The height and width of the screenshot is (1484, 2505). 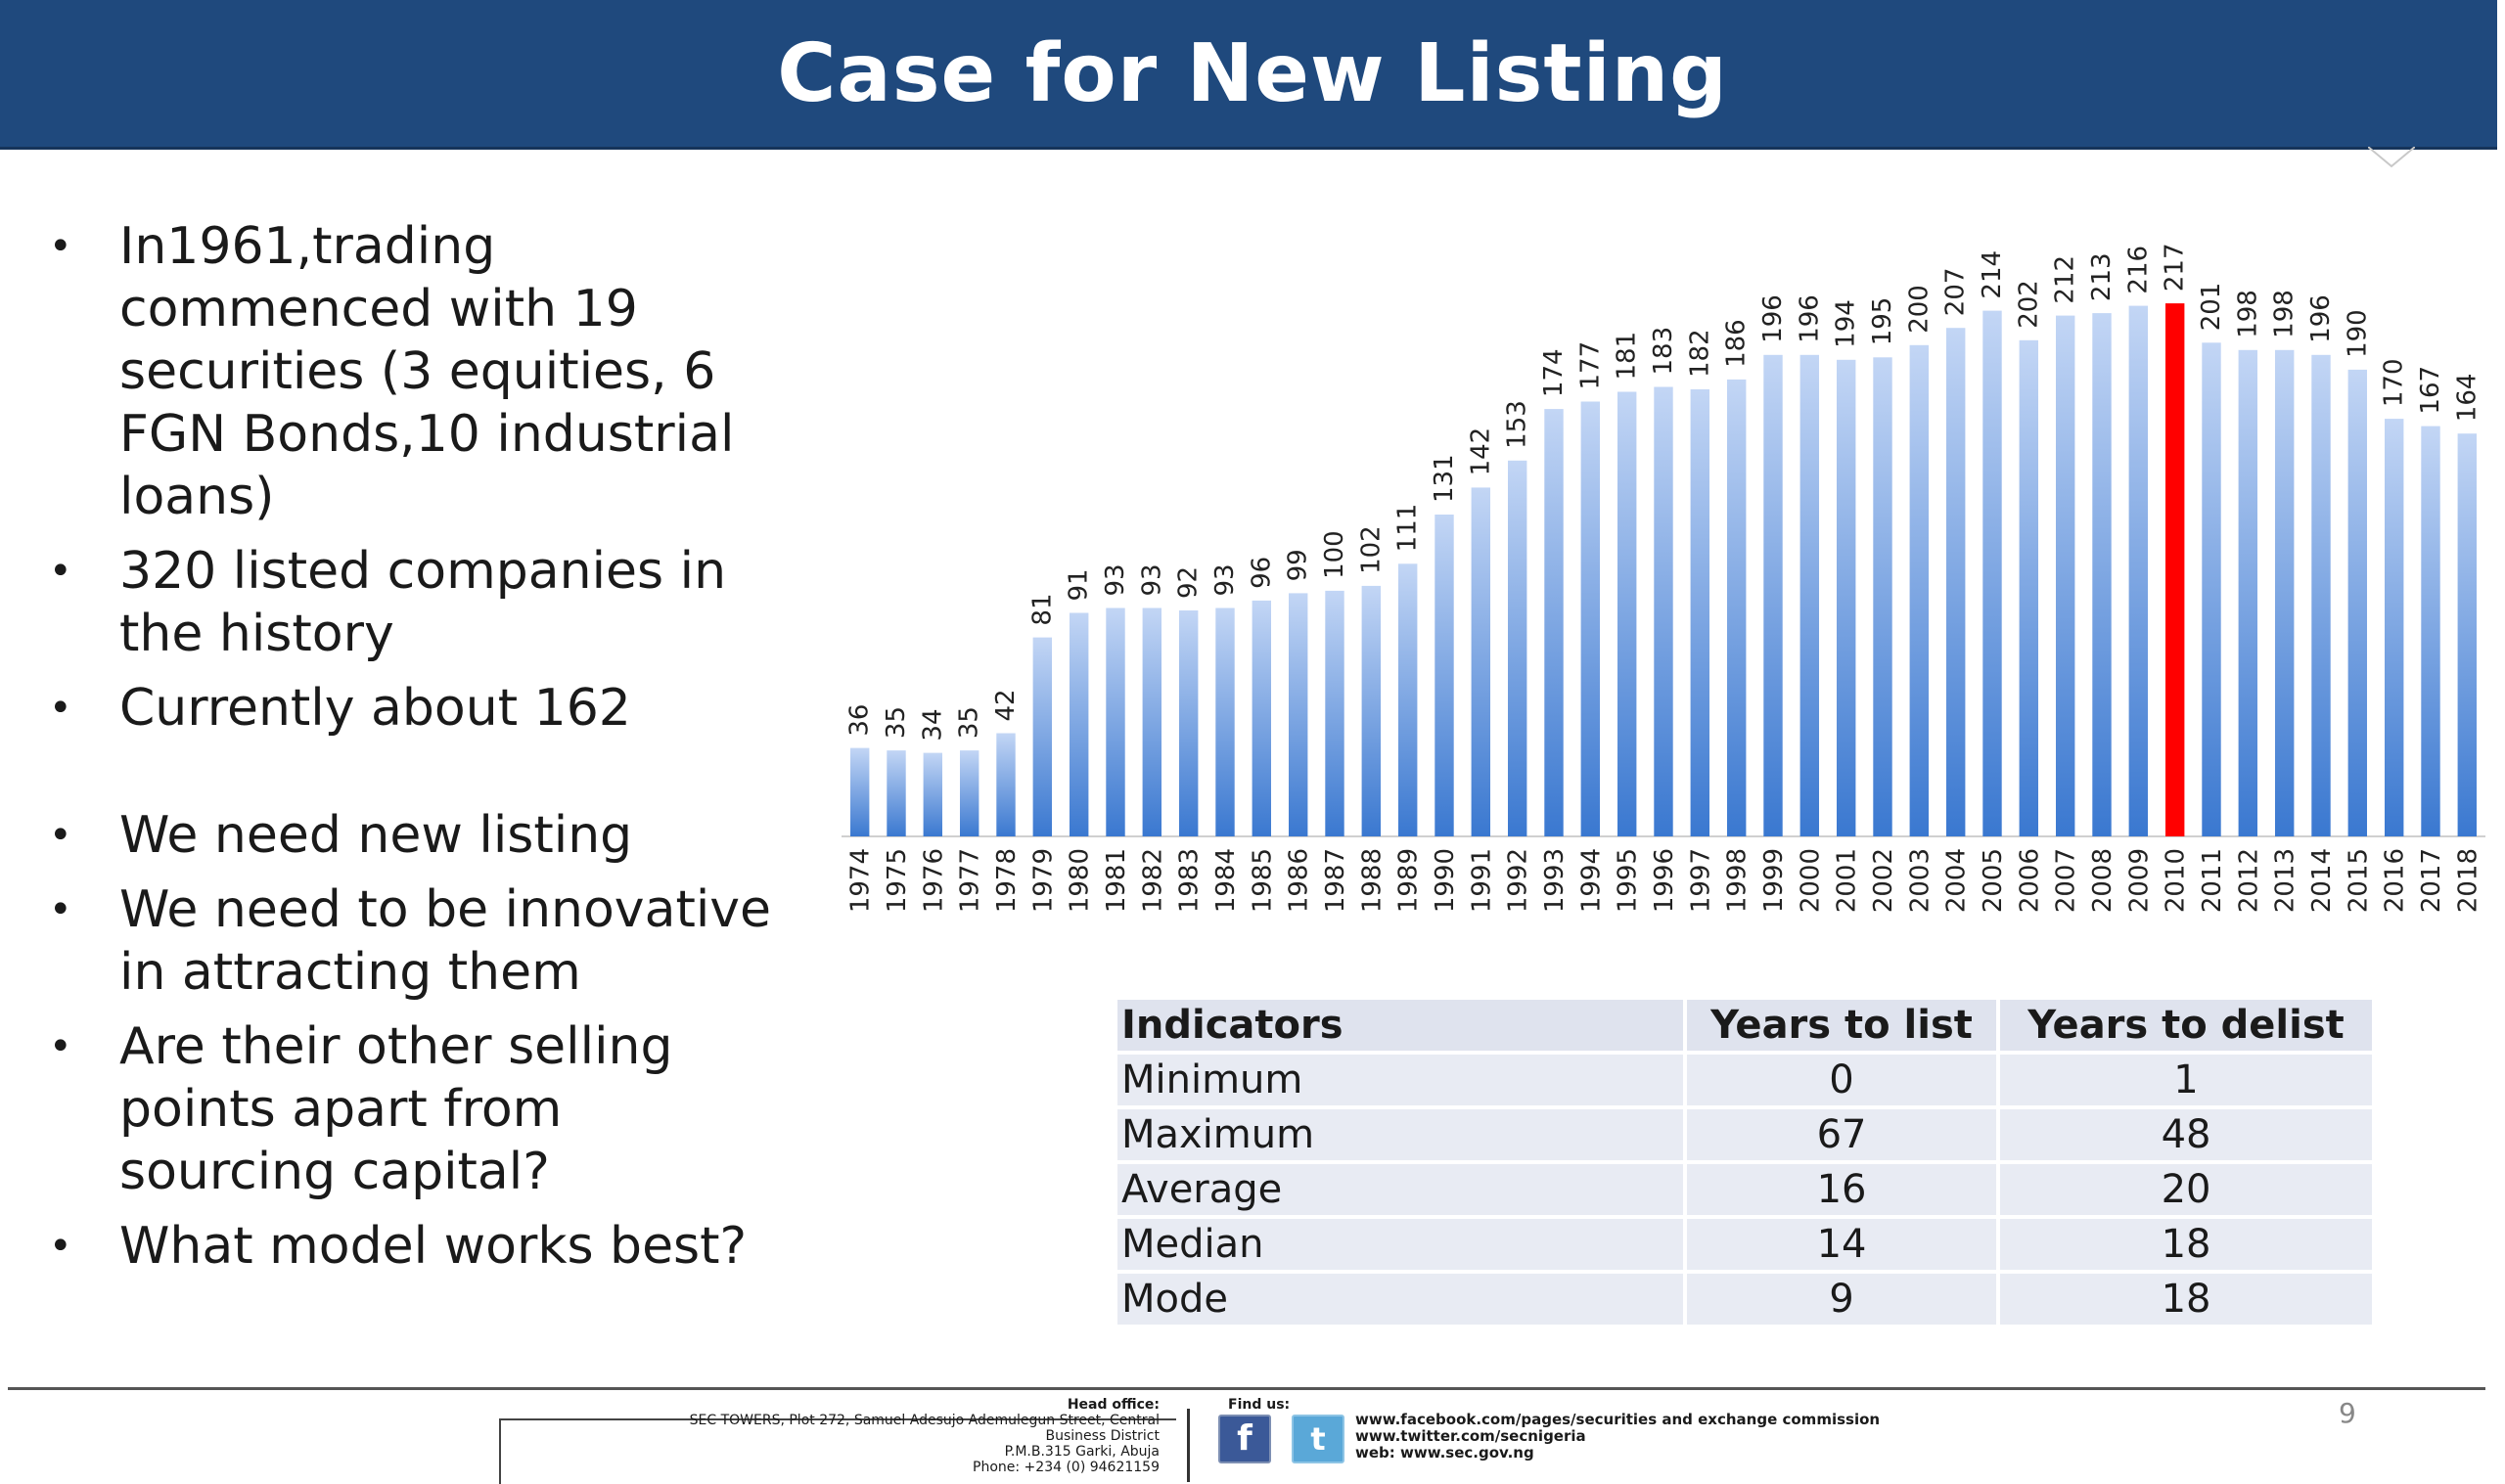 I want to click on years-to-delist-cell: 48, so click(x=2186, y=1134).